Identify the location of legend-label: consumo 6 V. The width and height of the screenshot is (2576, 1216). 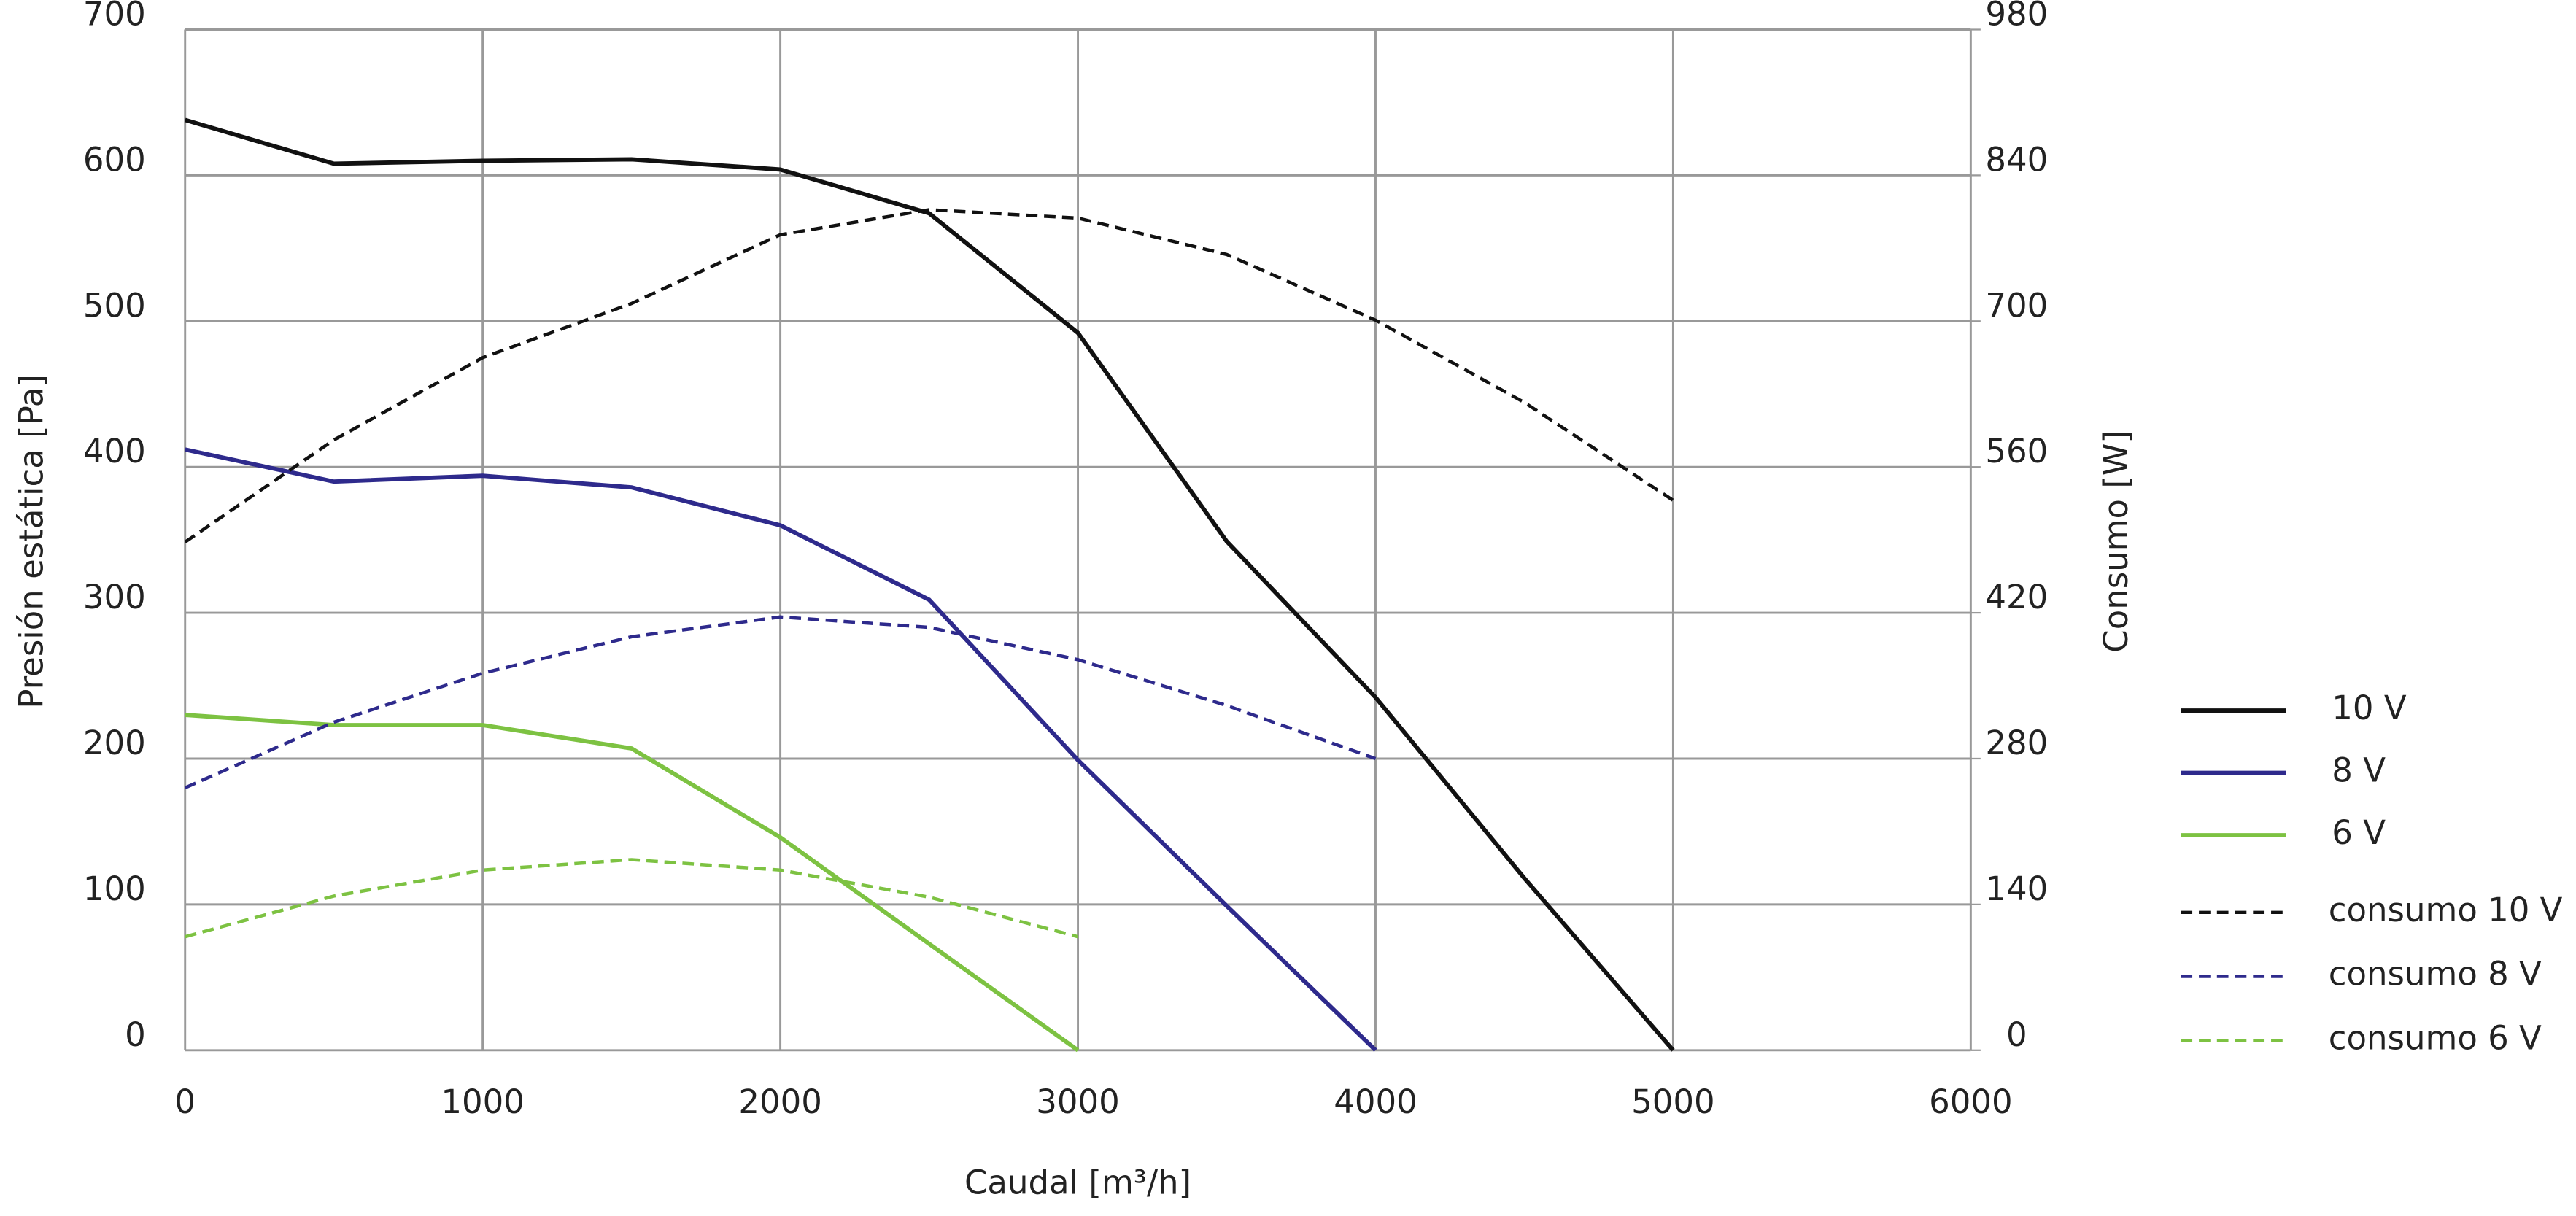
(2435, 1037).